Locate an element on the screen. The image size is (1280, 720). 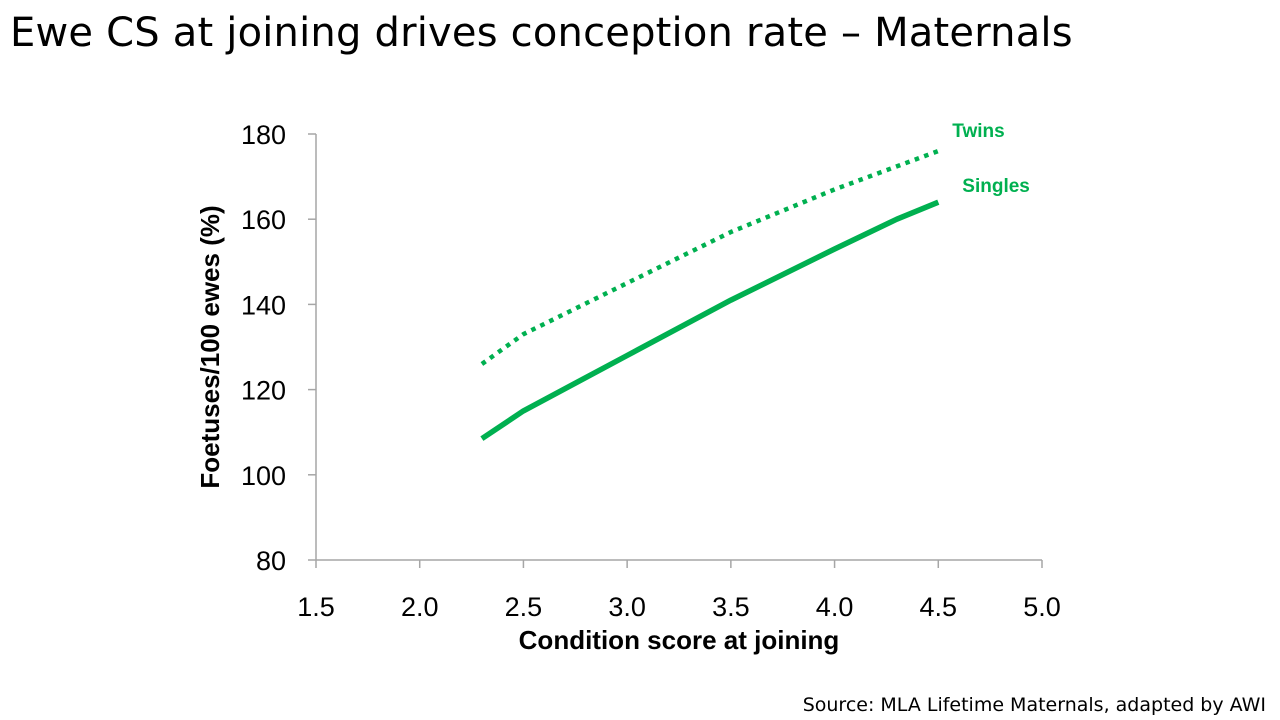
x-tick-label: 4.0 is located at coordinates (835, 607).